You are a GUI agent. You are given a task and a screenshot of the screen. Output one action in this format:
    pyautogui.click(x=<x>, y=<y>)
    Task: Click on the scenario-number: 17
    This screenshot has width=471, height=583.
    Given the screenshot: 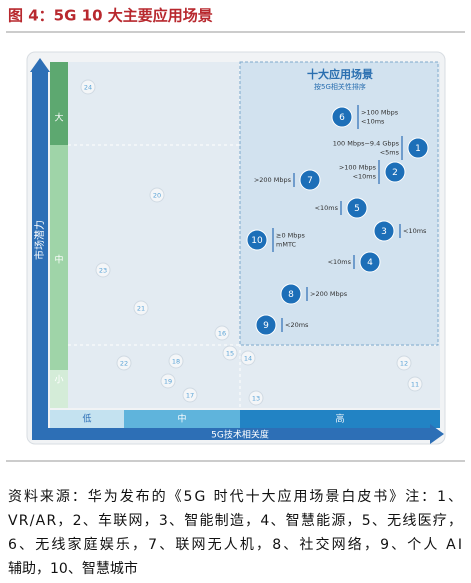 What is the action you would take?
    pyautogui.click(x=190, y=396)
    